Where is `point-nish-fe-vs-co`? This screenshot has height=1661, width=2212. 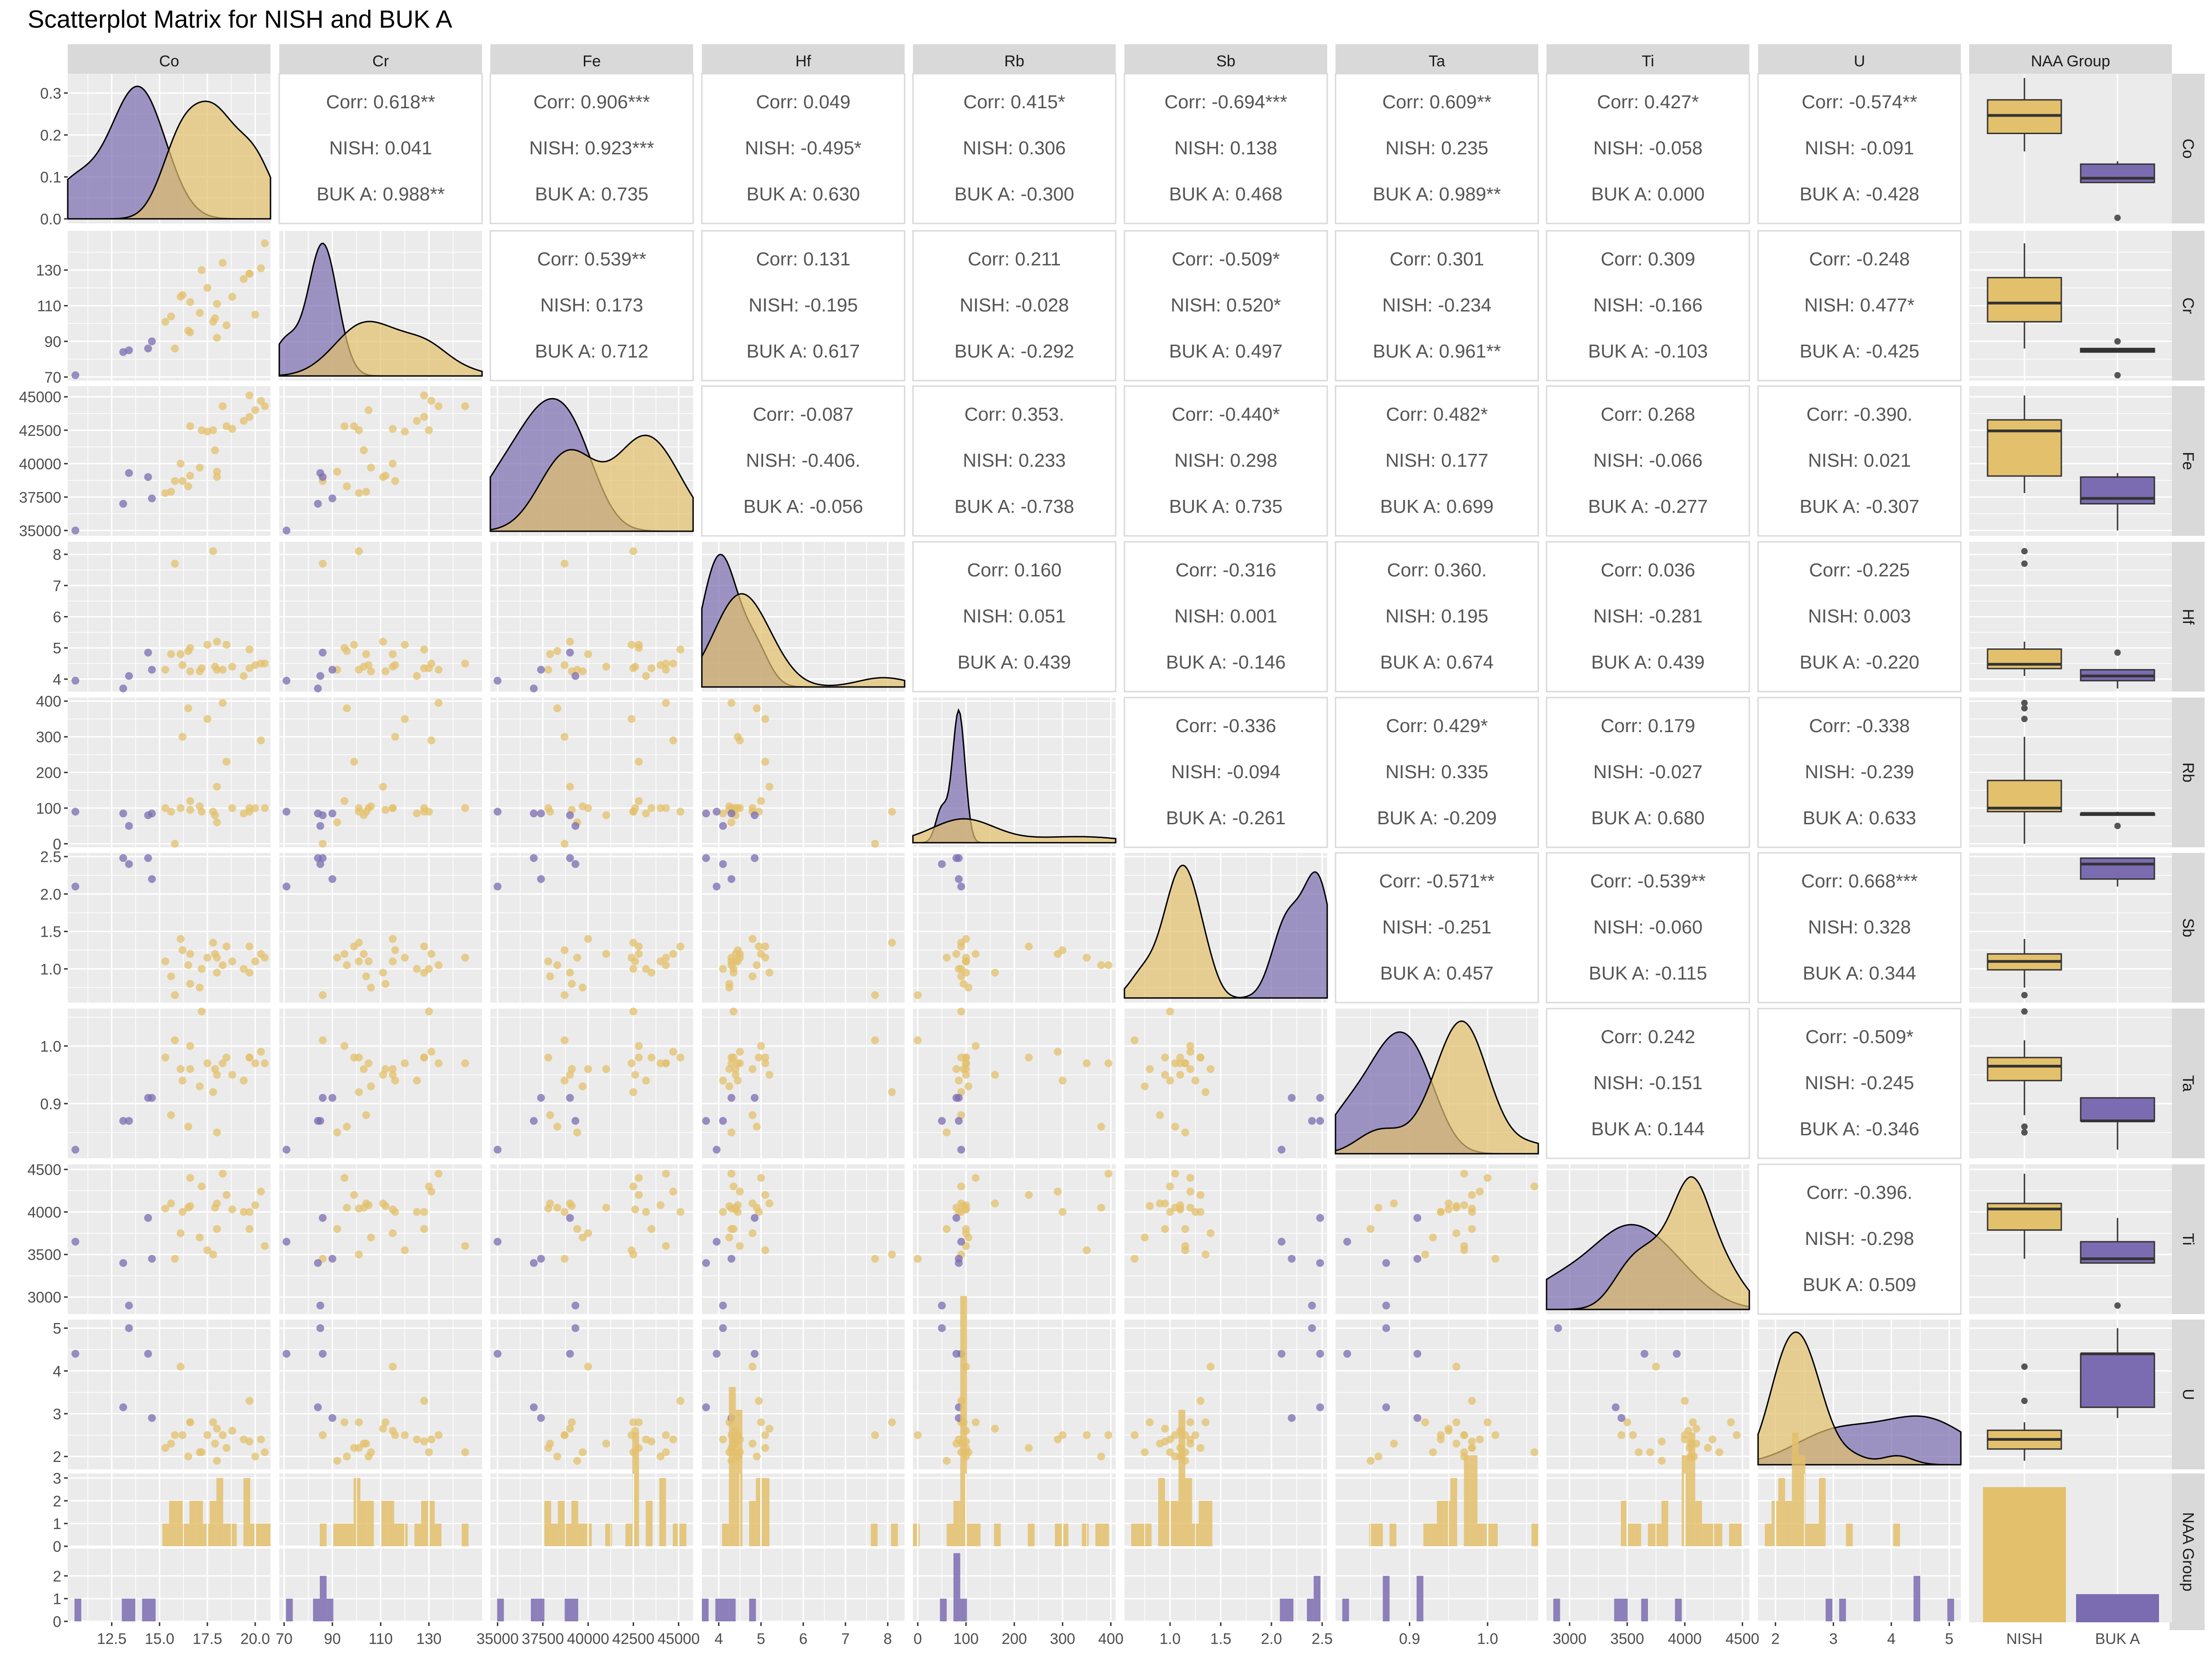 point-nish-fe-vs-co is located at coordinates (188, 486).